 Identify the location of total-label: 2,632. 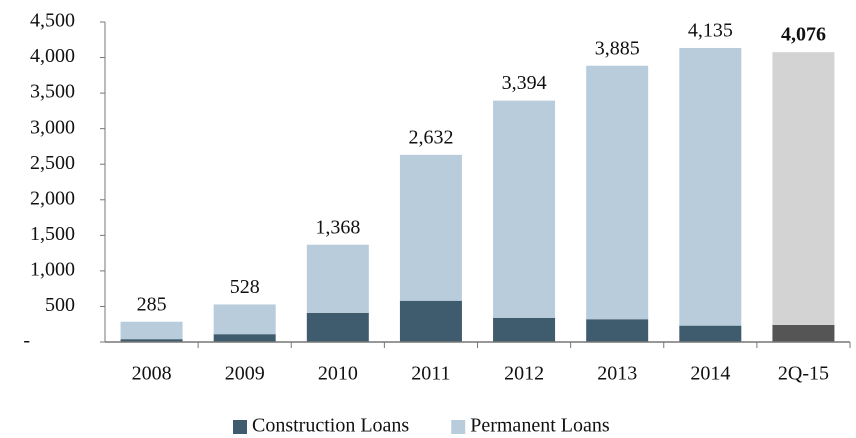
(430, 137).